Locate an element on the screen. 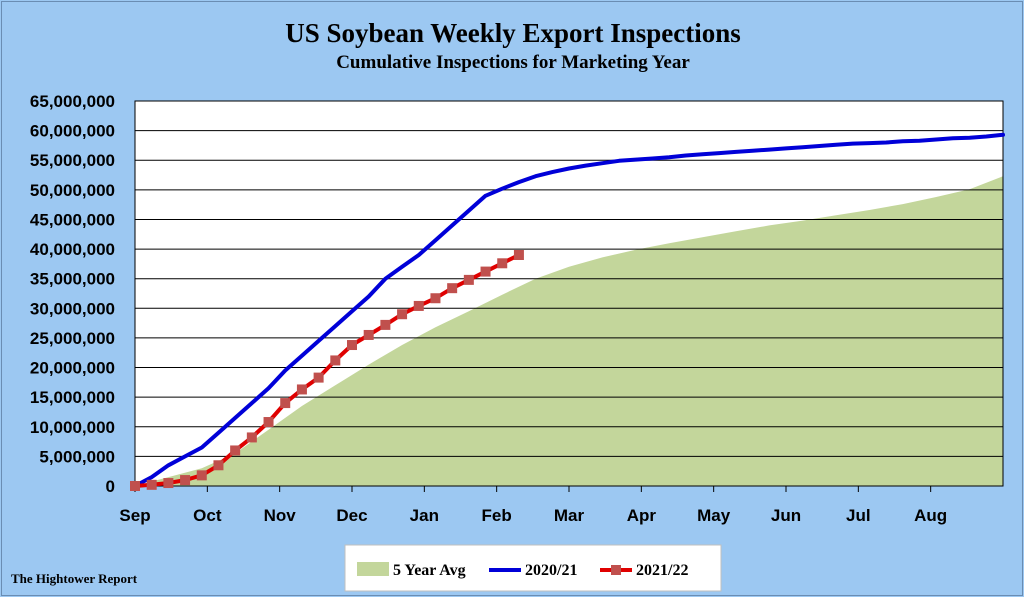 This screenshot has width=1024, height=597. x-tick-label: Sep is located at coordinates (134, 515).